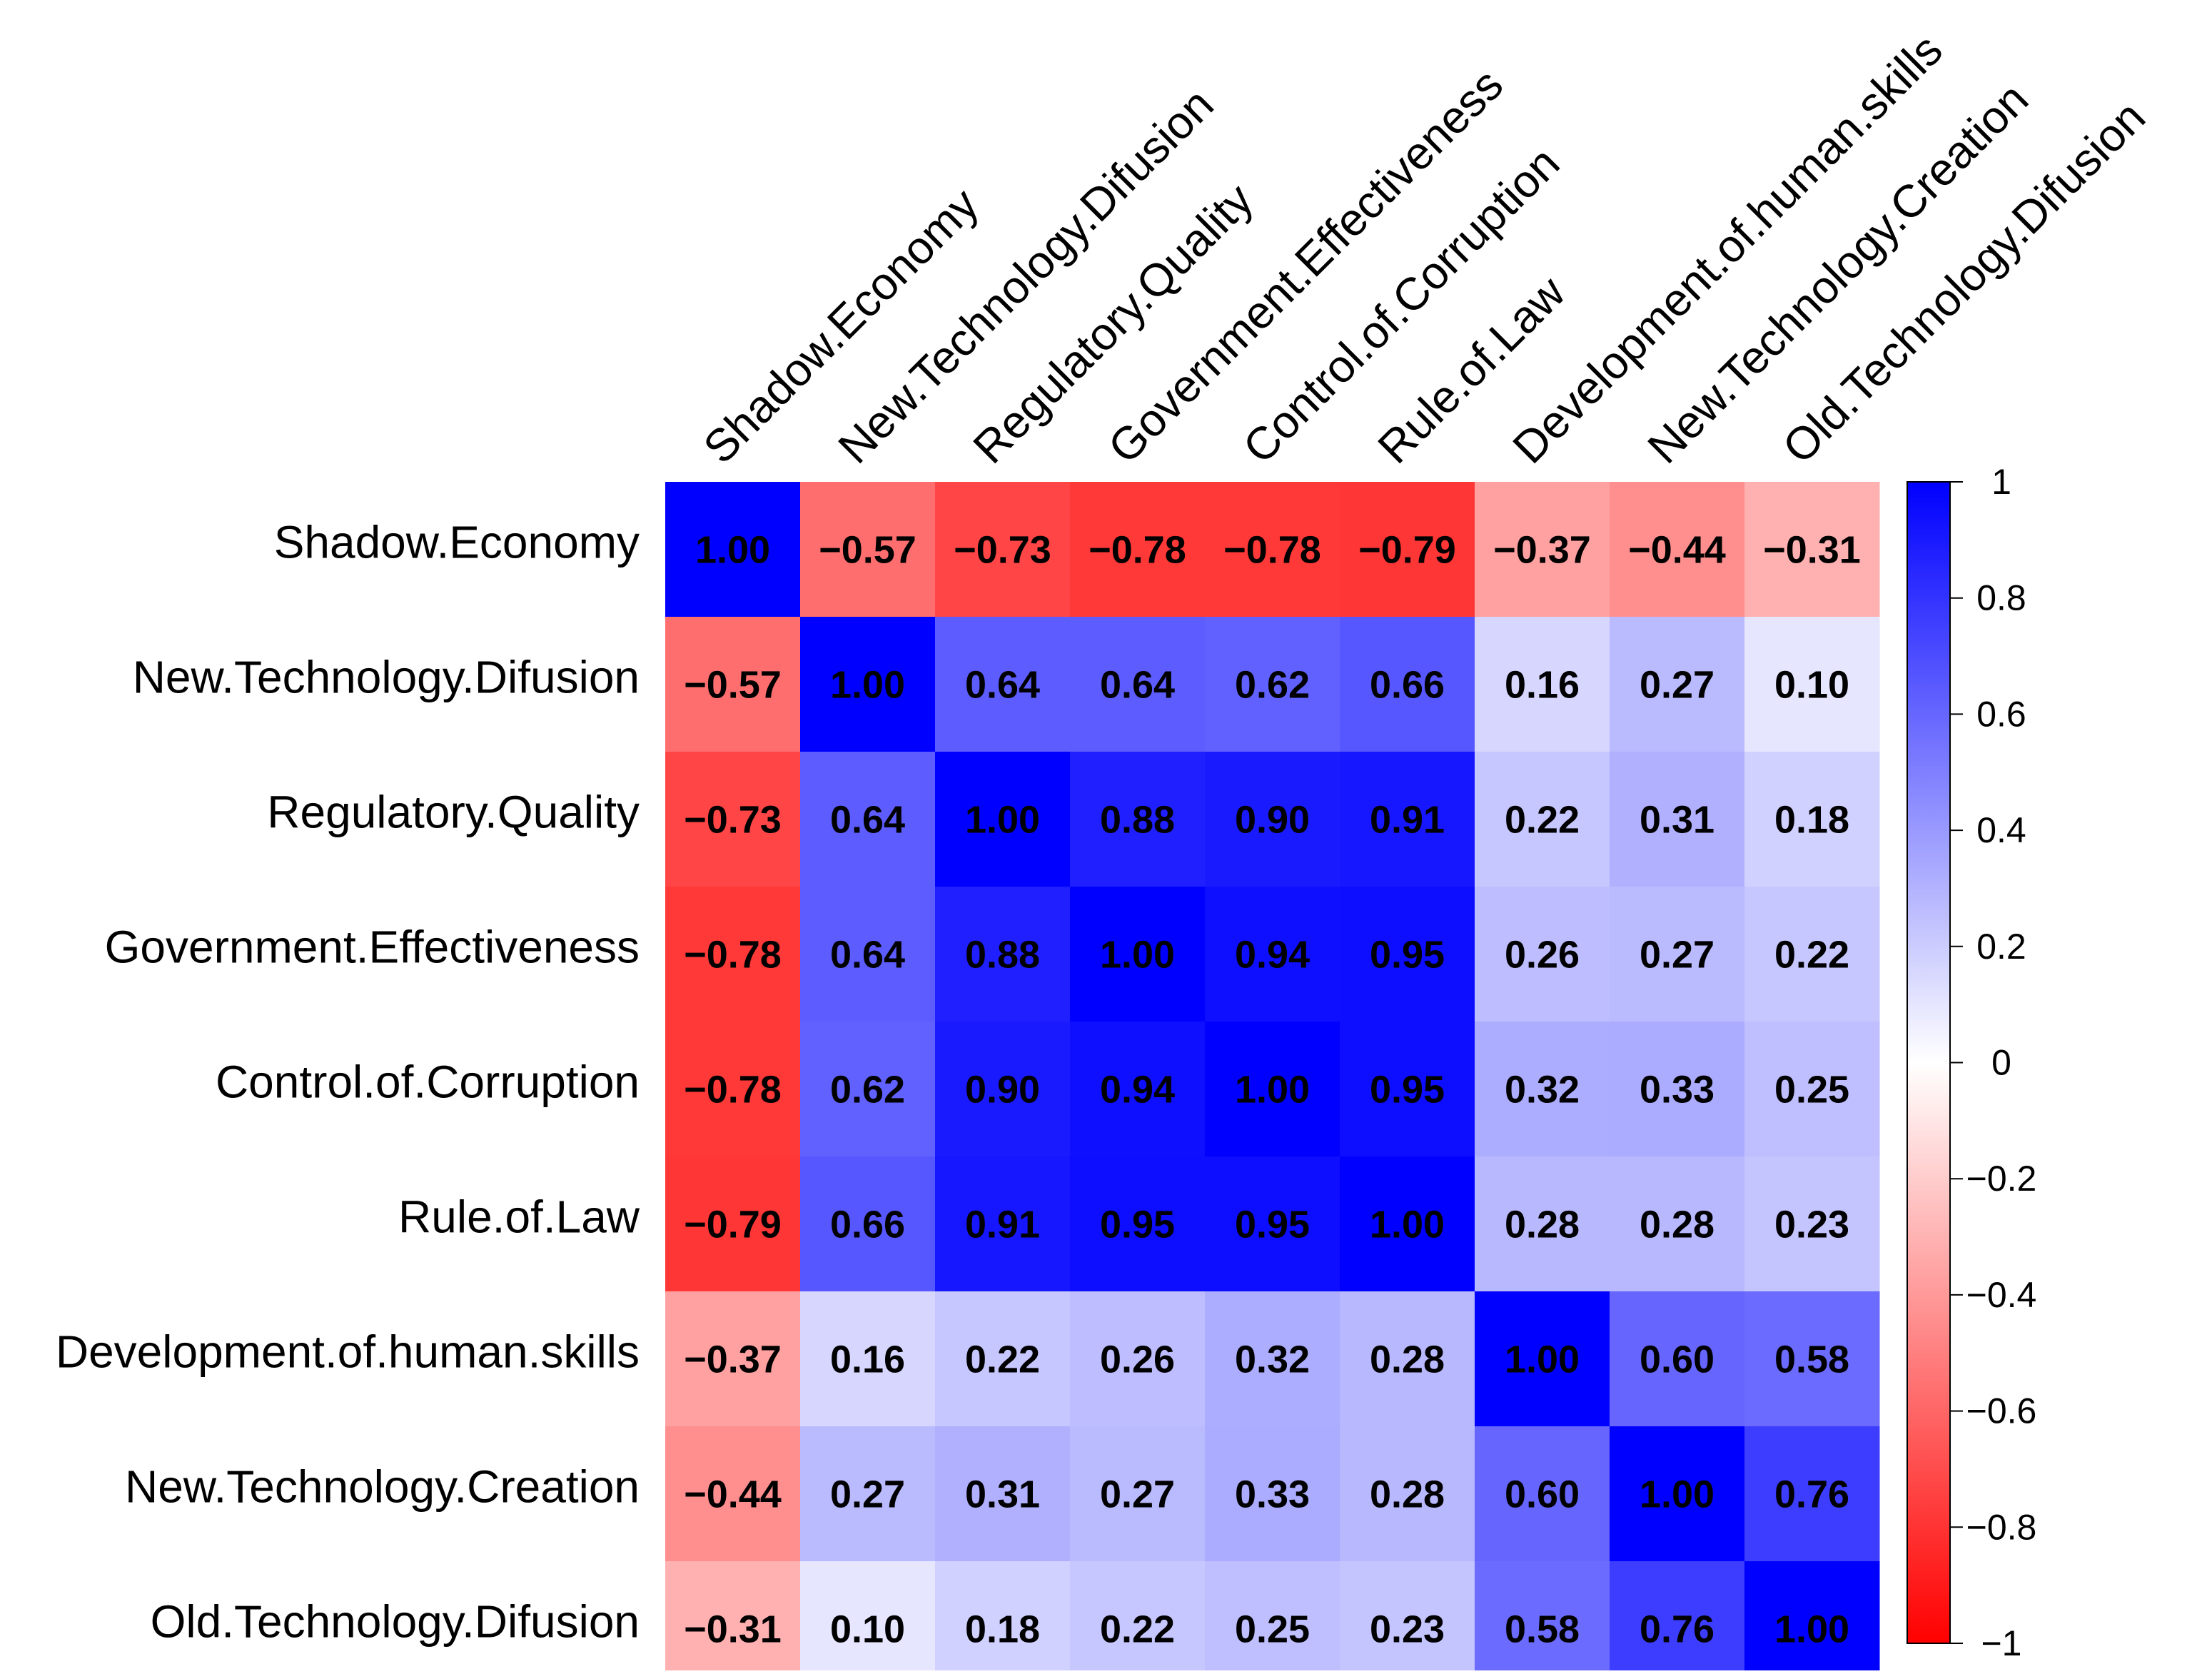 The image size is (2212, 1674). I want to click on colorbar-tick-label: −1, so click(2001, 1643).